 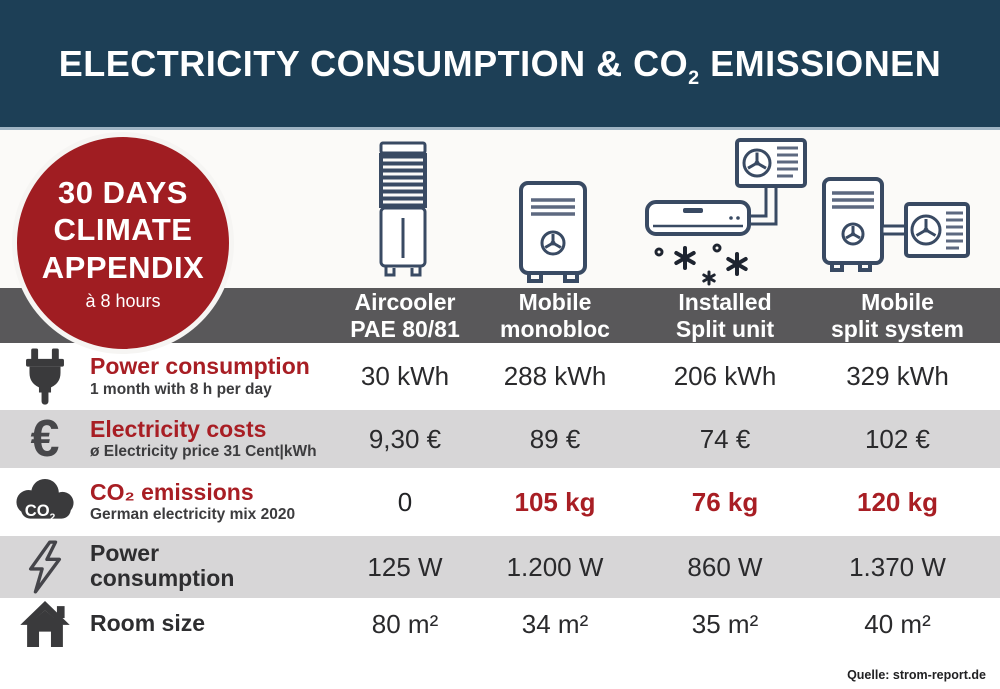 What do you see at coordinates (373, 63) in the screenshot?
I see `title-part1: ELECTRICITY CONSUMPTION & CO` at bounding box center [373, 63].